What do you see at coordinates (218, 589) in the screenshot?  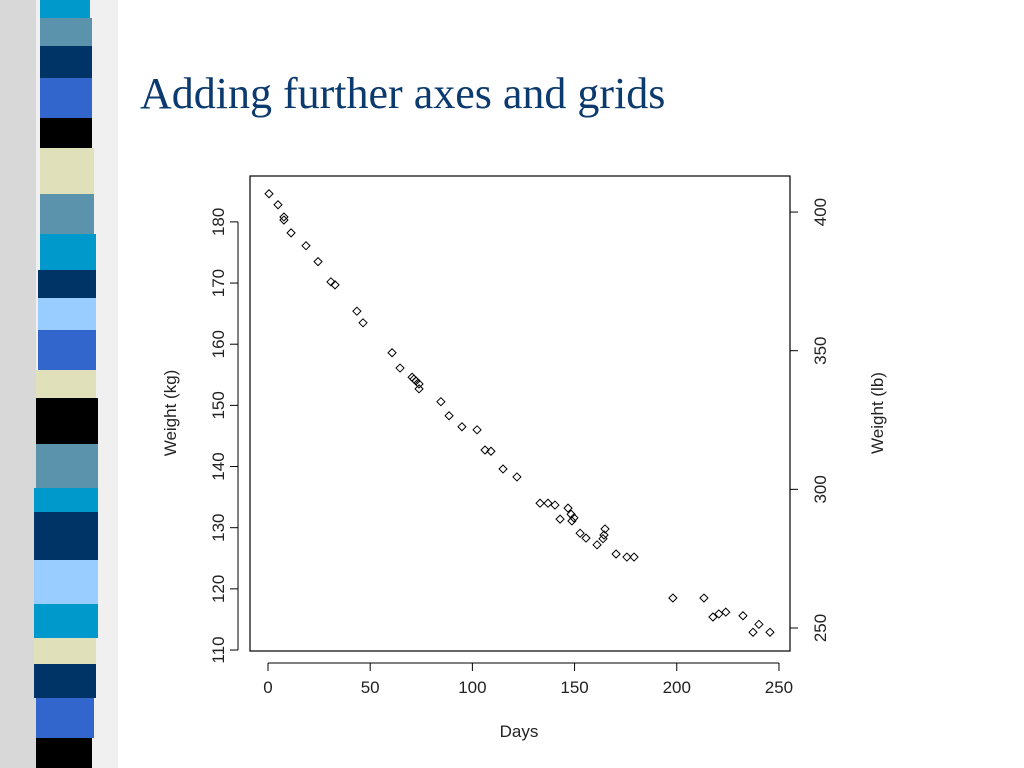 I see `y-tick-label: 120` at bounding box center [218, 589].